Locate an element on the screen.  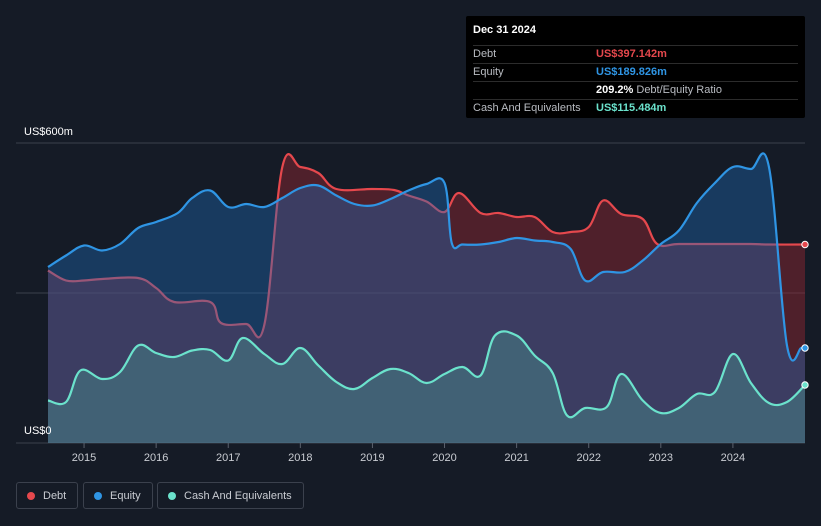
x-tick-label-2015: 2015 is located at coordinates (84, 458).